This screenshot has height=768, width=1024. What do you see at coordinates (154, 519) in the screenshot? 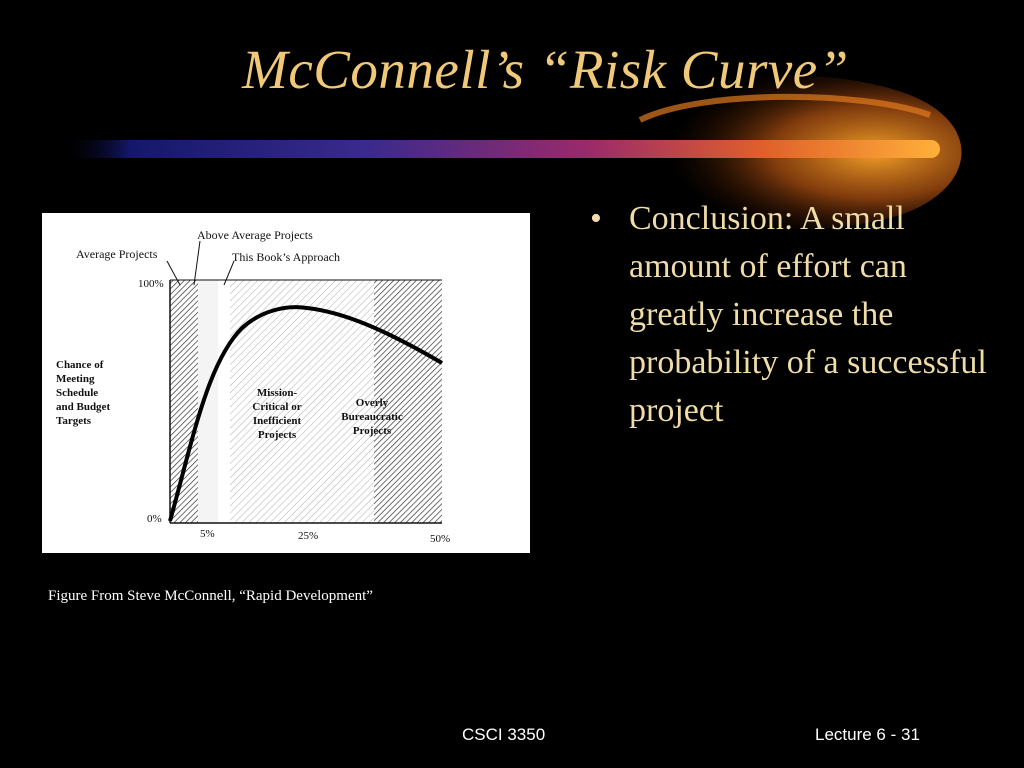
I see `y-tick-0: 0%` at bounding box center [154, 519].